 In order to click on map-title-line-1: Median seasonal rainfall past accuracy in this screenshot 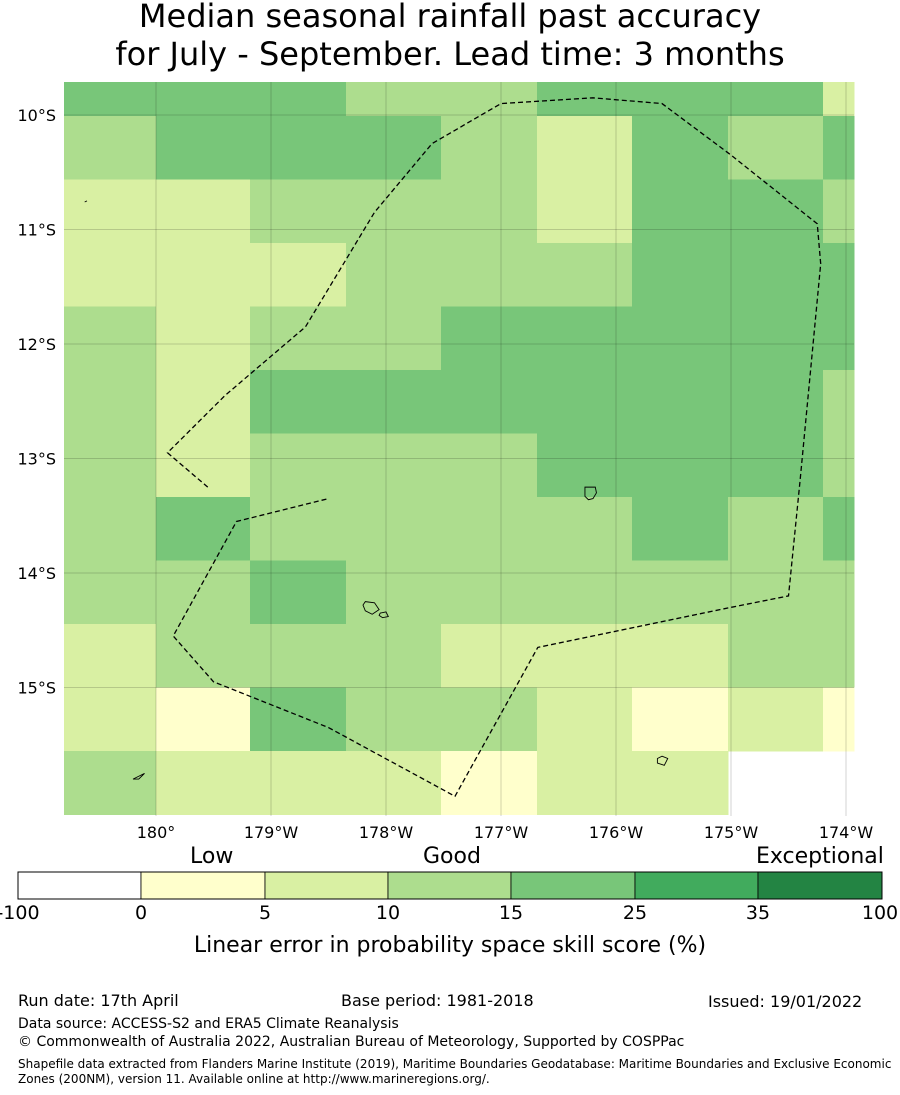, I will do `click(450, 17)`.